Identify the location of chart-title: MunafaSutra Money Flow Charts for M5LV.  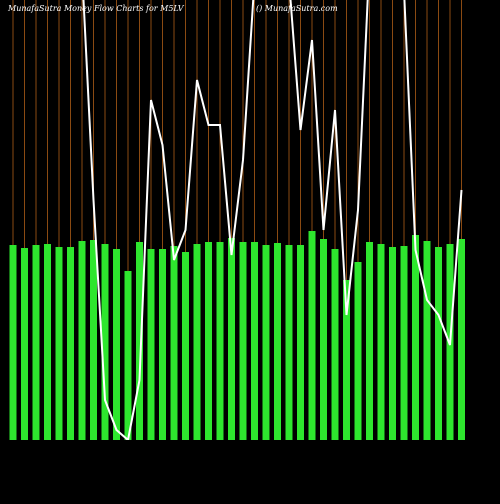
(96, 8).